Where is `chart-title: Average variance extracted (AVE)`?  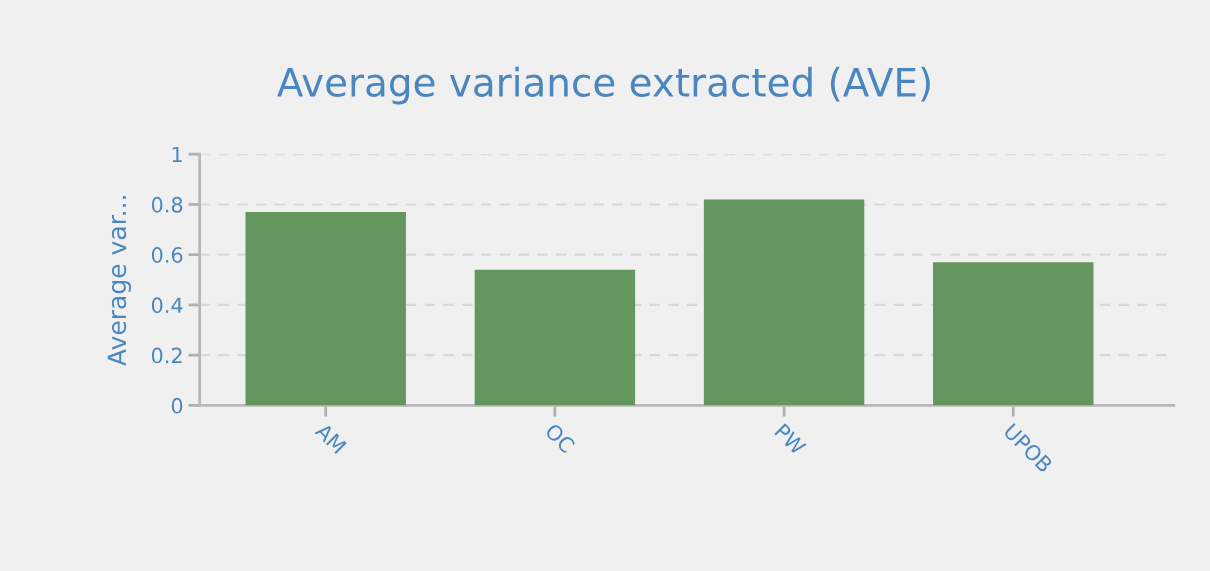 chart-title: Average variance extracted (AVE) is located at coordinates (603, 85).